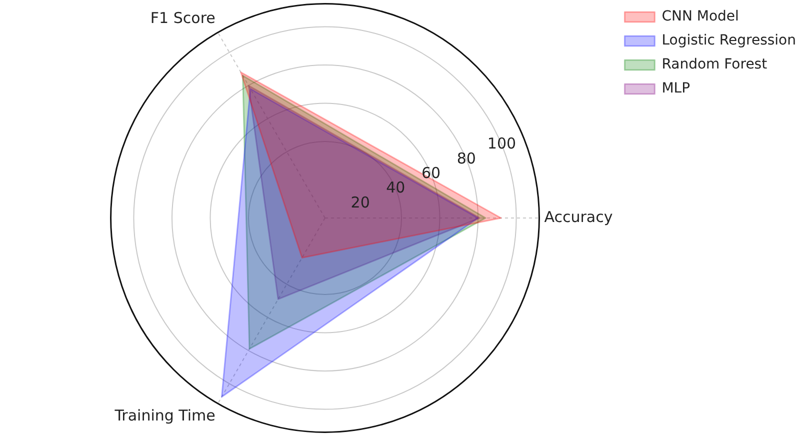  What do you see at coordinates (431, 173) in the screenshot?
I see `y-tick-label: 60` at bounding box center [431, 173].